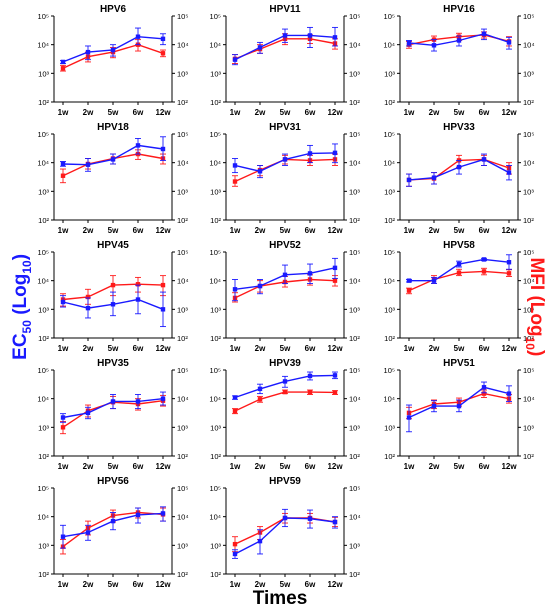 The image size is (550, 613). What do you see at coordinates (285, 481) in the screenshot?
I see `panel-title: HPV59` at bounding box center [285, 481].